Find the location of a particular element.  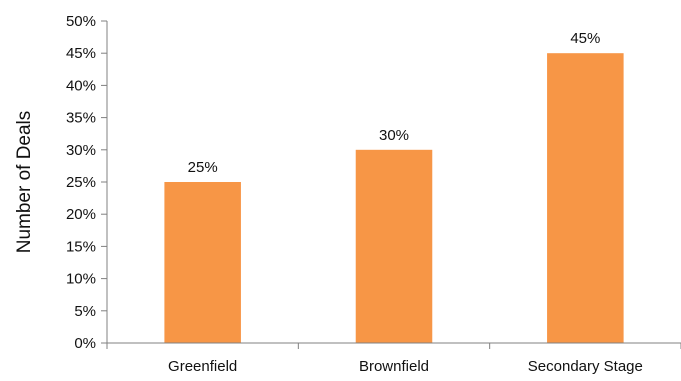

y-tick-label: 5% is located at coordinates (85, 311).